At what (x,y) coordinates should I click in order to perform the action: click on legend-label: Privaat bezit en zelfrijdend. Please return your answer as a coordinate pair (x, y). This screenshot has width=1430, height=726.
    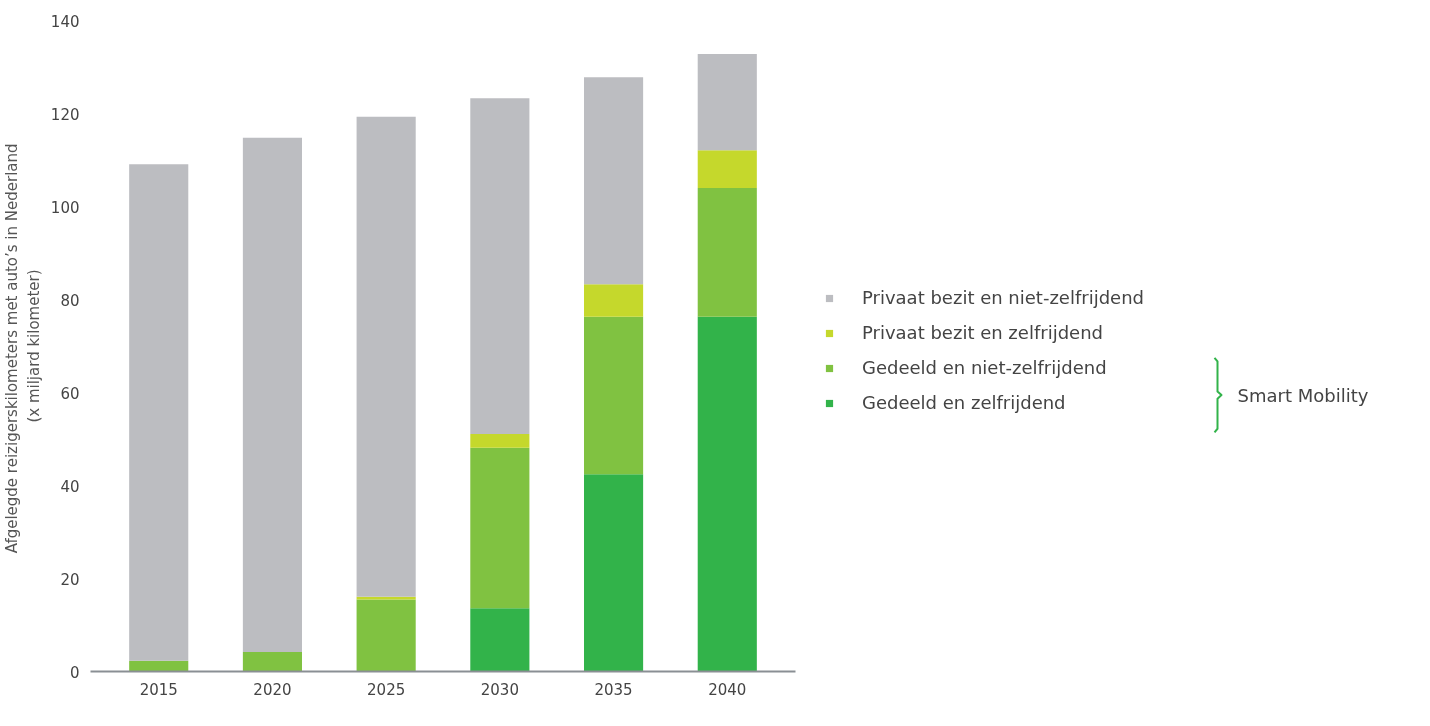
    Looking at the image, I should click on (982, 332).